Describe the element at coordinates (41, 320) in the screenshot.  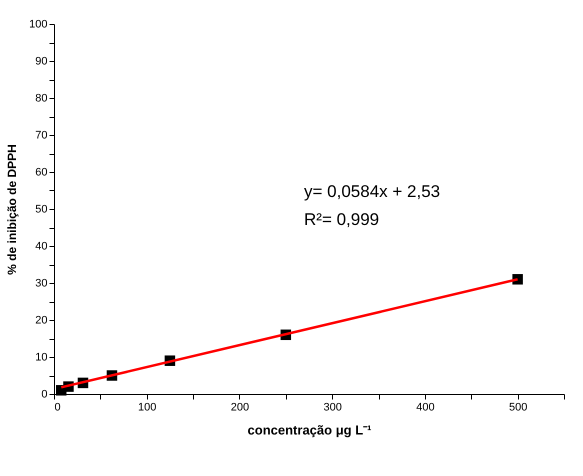
I see `y-tick-label: 20` at that location.